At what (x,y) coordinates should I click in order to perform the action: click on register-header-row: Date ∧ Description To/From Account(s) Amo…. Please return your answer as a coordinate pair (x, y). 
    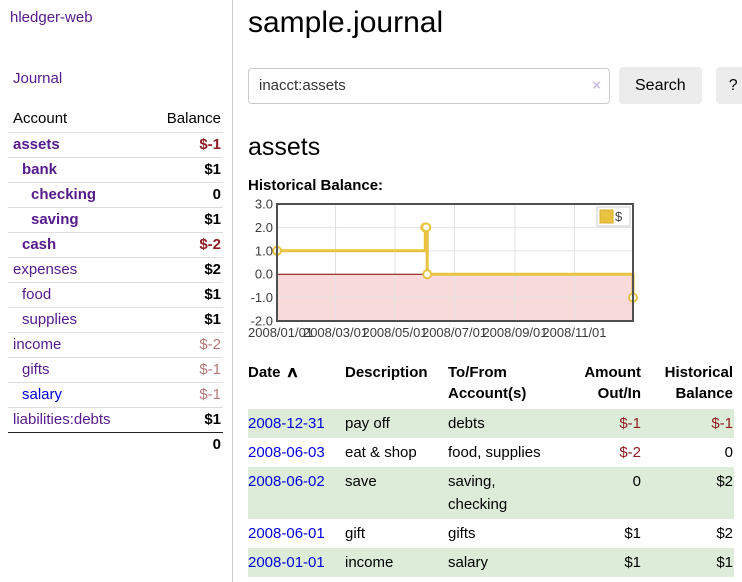
    Looking at the image, I should click on (491, 384).